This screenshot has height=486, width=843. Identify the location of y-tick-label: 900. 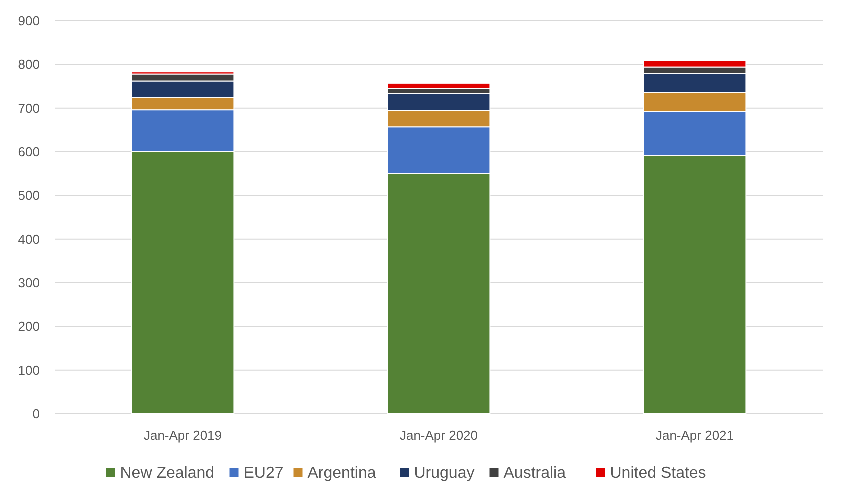
(29, 21).